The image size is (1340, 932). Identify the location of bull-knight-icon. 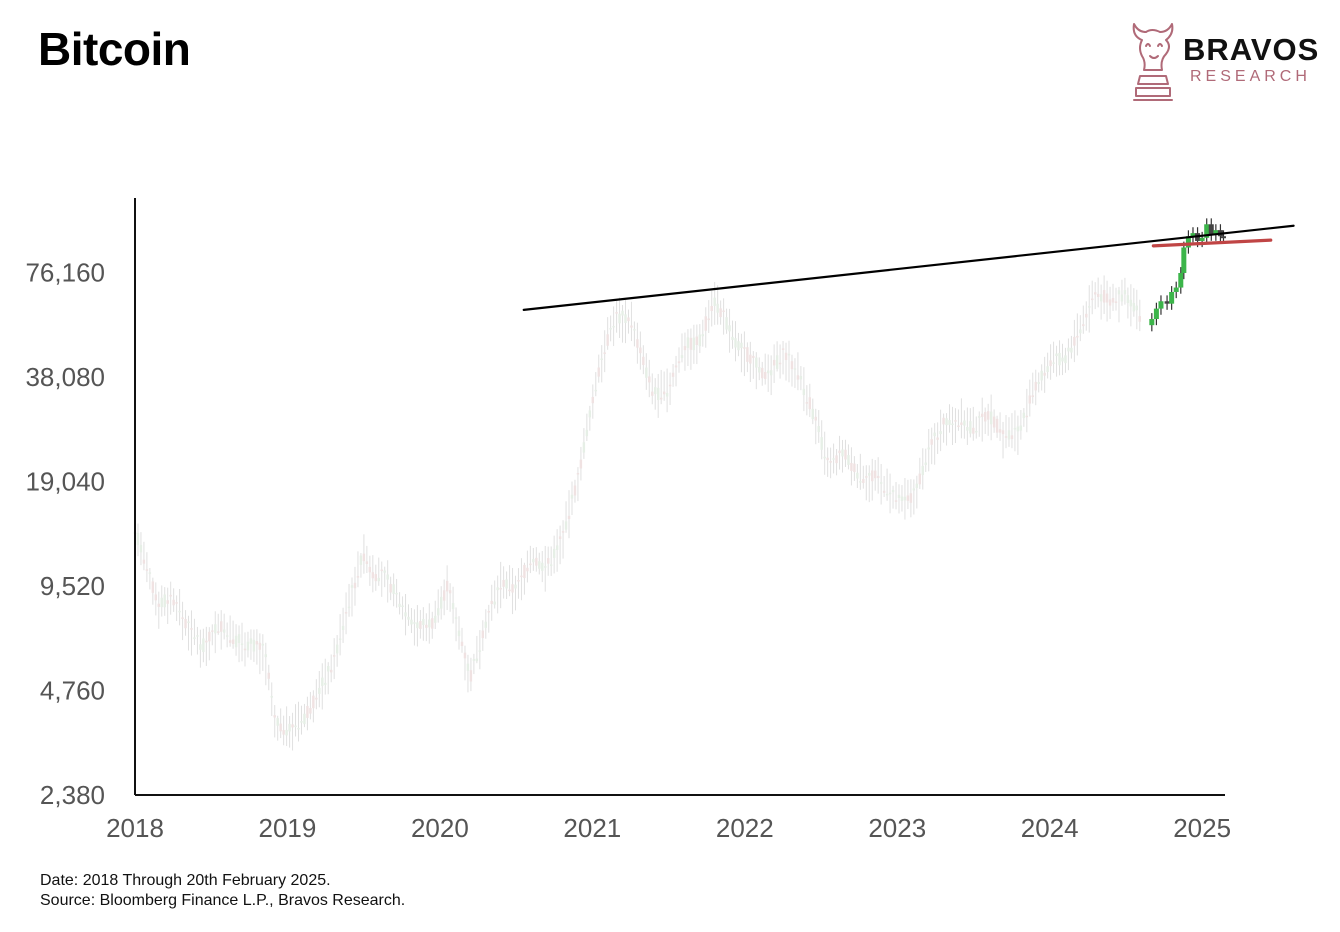
(1153, 62).